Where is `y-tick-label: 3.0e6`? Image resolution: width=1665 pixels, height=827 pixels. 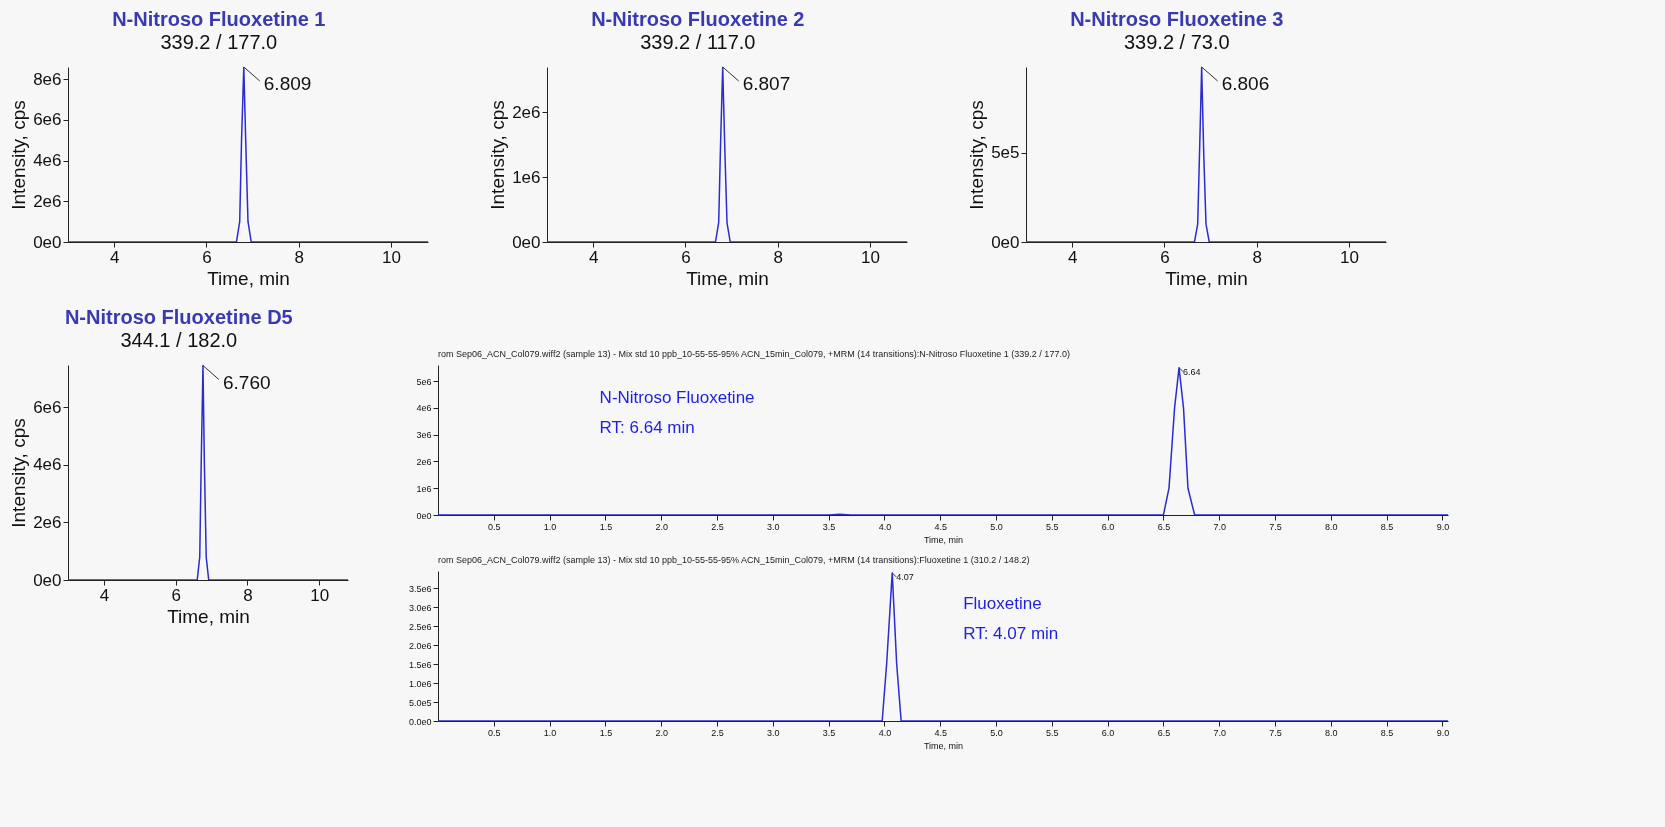 y-tick-label: 3.0e6 is located at coordinates (420, 607).